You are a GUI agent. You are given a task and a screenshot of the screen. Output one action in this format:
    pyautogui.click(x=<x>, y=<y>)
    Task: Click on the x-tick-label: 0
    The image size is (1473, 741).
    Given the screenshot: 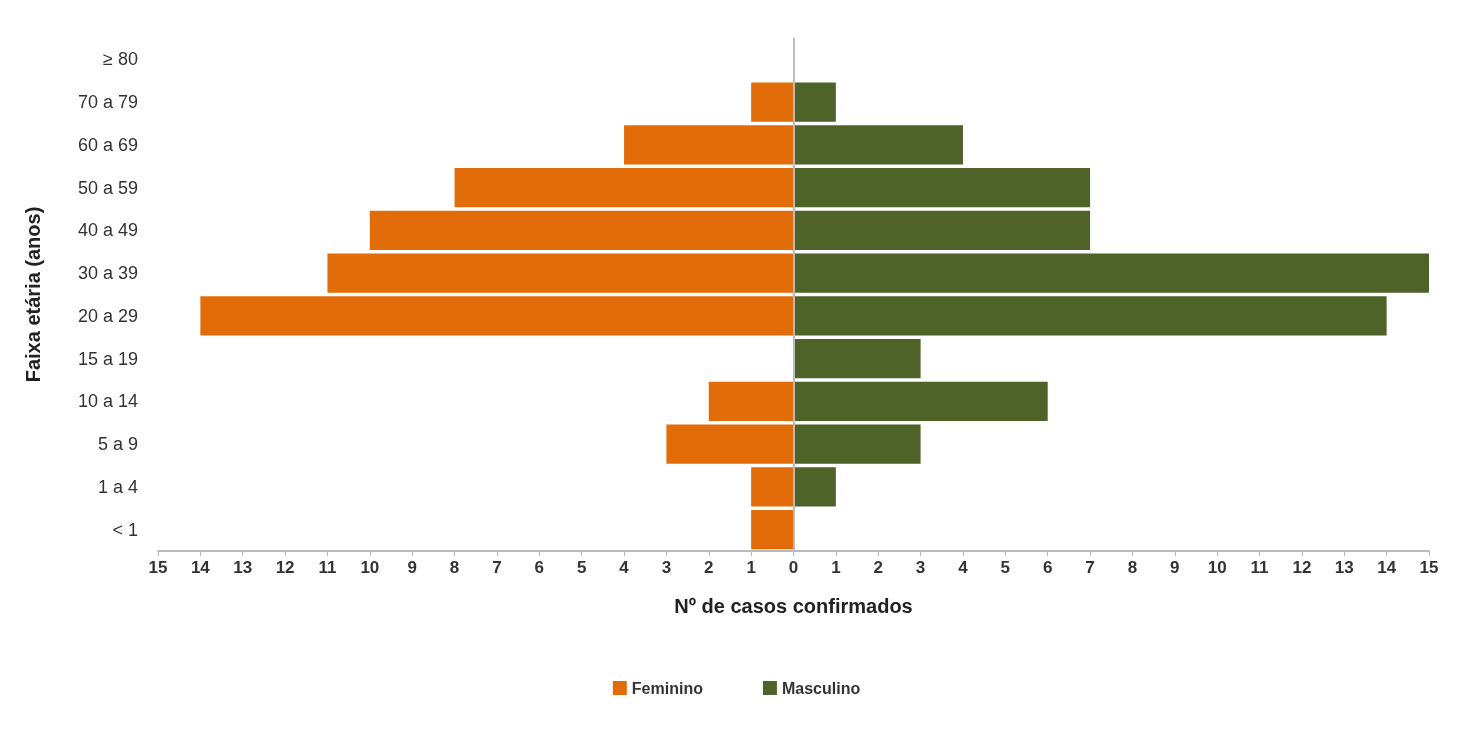 What is the action you would take?
    pyautogui.click(x=793, y=567)
    